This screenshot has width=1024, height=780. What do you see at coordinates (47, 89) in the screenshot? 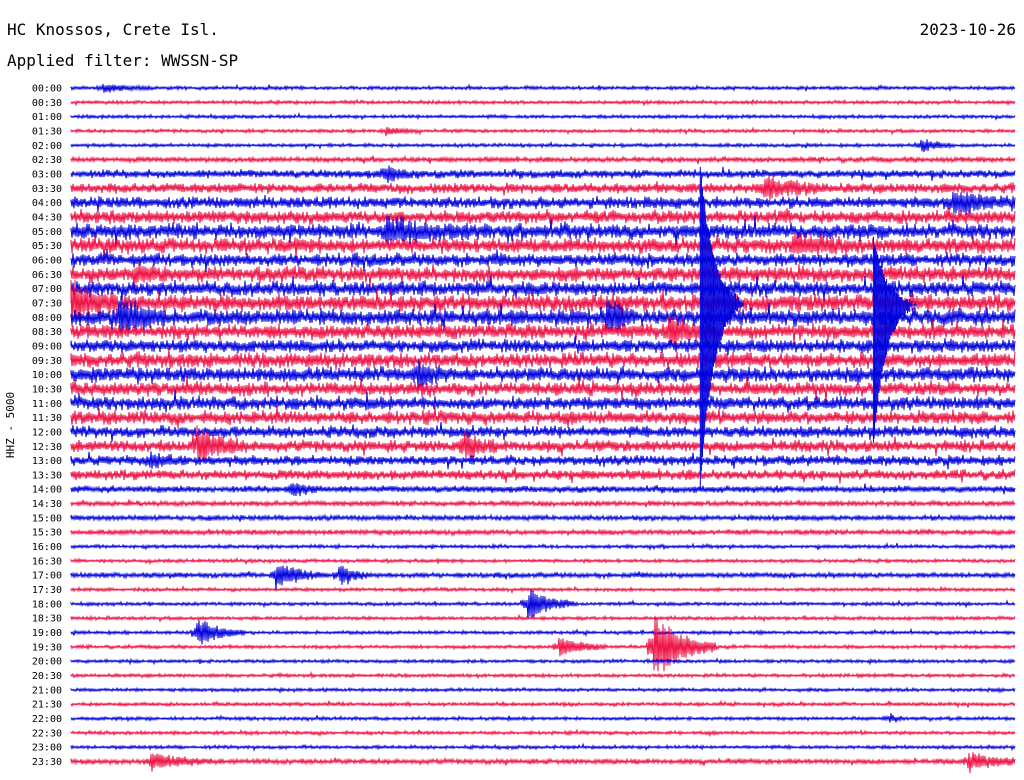
I see `row-time-label: 00:00` at bounding box center [47, 89].